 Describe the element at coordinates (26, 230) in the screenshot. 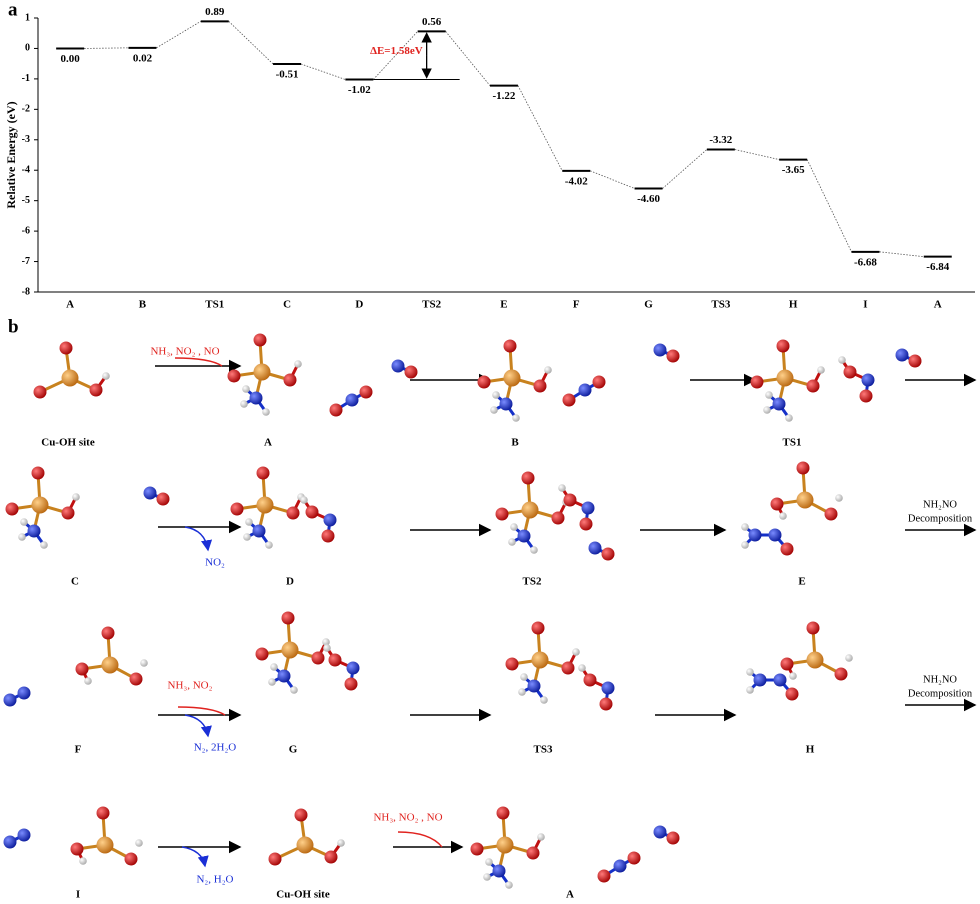

I see `y-tick-label: -6` at that location.